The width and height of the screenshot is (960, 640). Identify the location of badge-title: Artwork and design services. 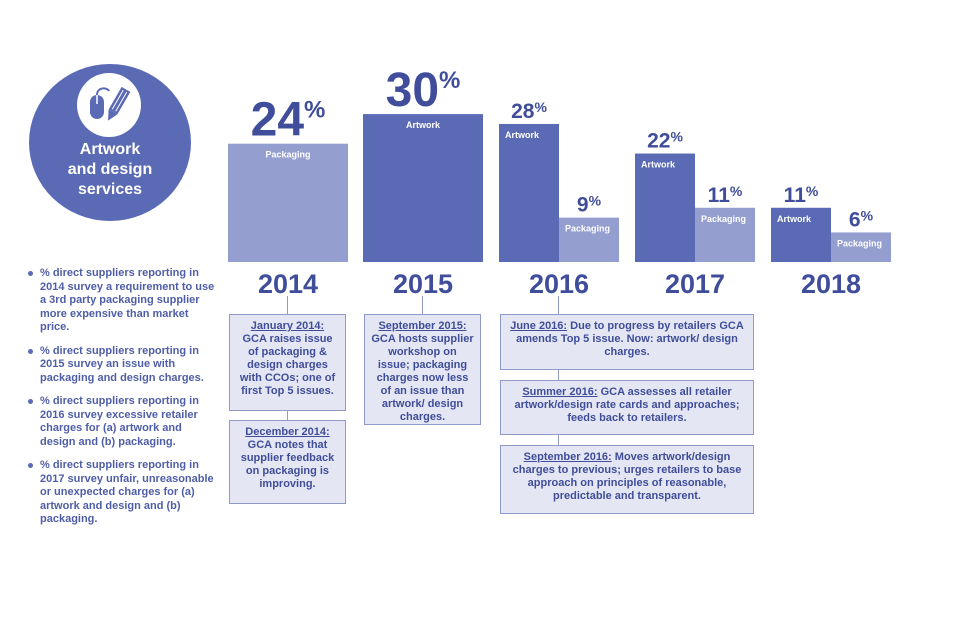
(110, 170).